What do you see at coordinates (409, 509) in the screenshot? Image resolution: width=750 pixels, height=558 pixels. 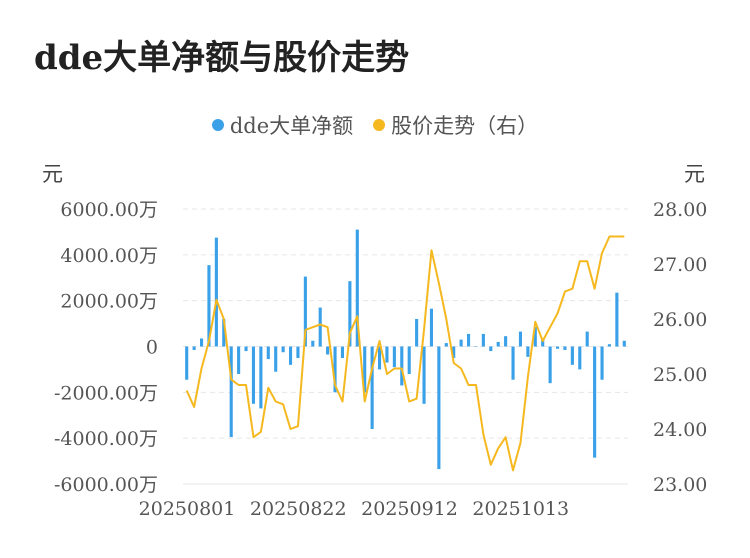 I see `x-tick-label: 20250912` at bounding box center [409, 509].